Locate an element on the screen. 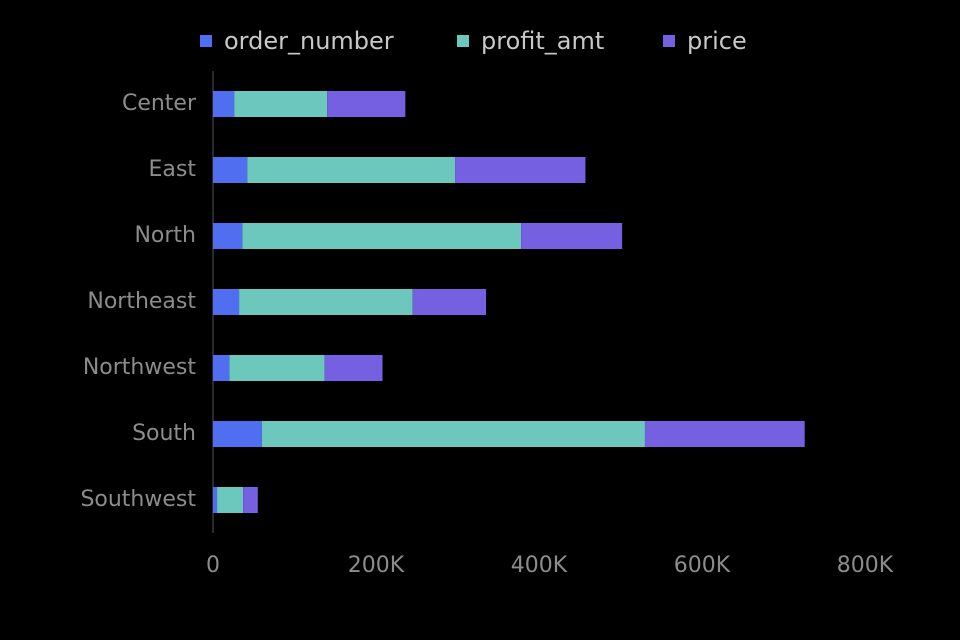 The image size is (960, 640). y-tick-label: Northwest is located at coordinates (140, 367).